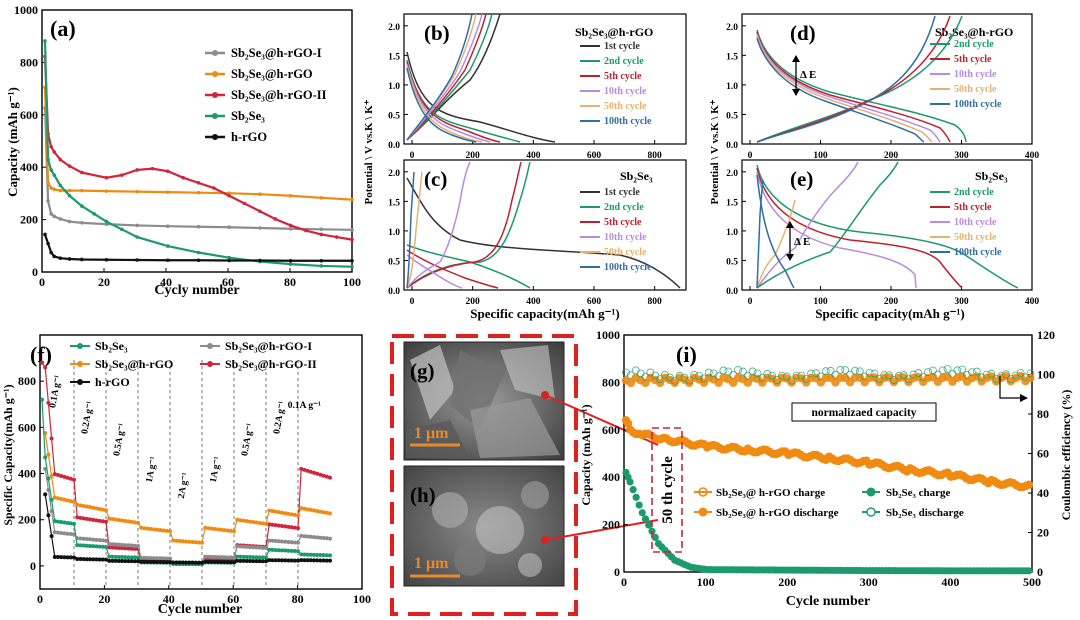  What do you see at coordinates (298, 599) in the screenshot?
I see `f-xtick-label-4: 80` at bounding box center [298, 599].